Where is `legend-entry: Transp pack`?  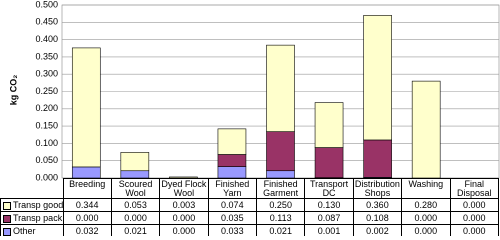 legend-entry: Transp pack is located at coordinates (32, 218).